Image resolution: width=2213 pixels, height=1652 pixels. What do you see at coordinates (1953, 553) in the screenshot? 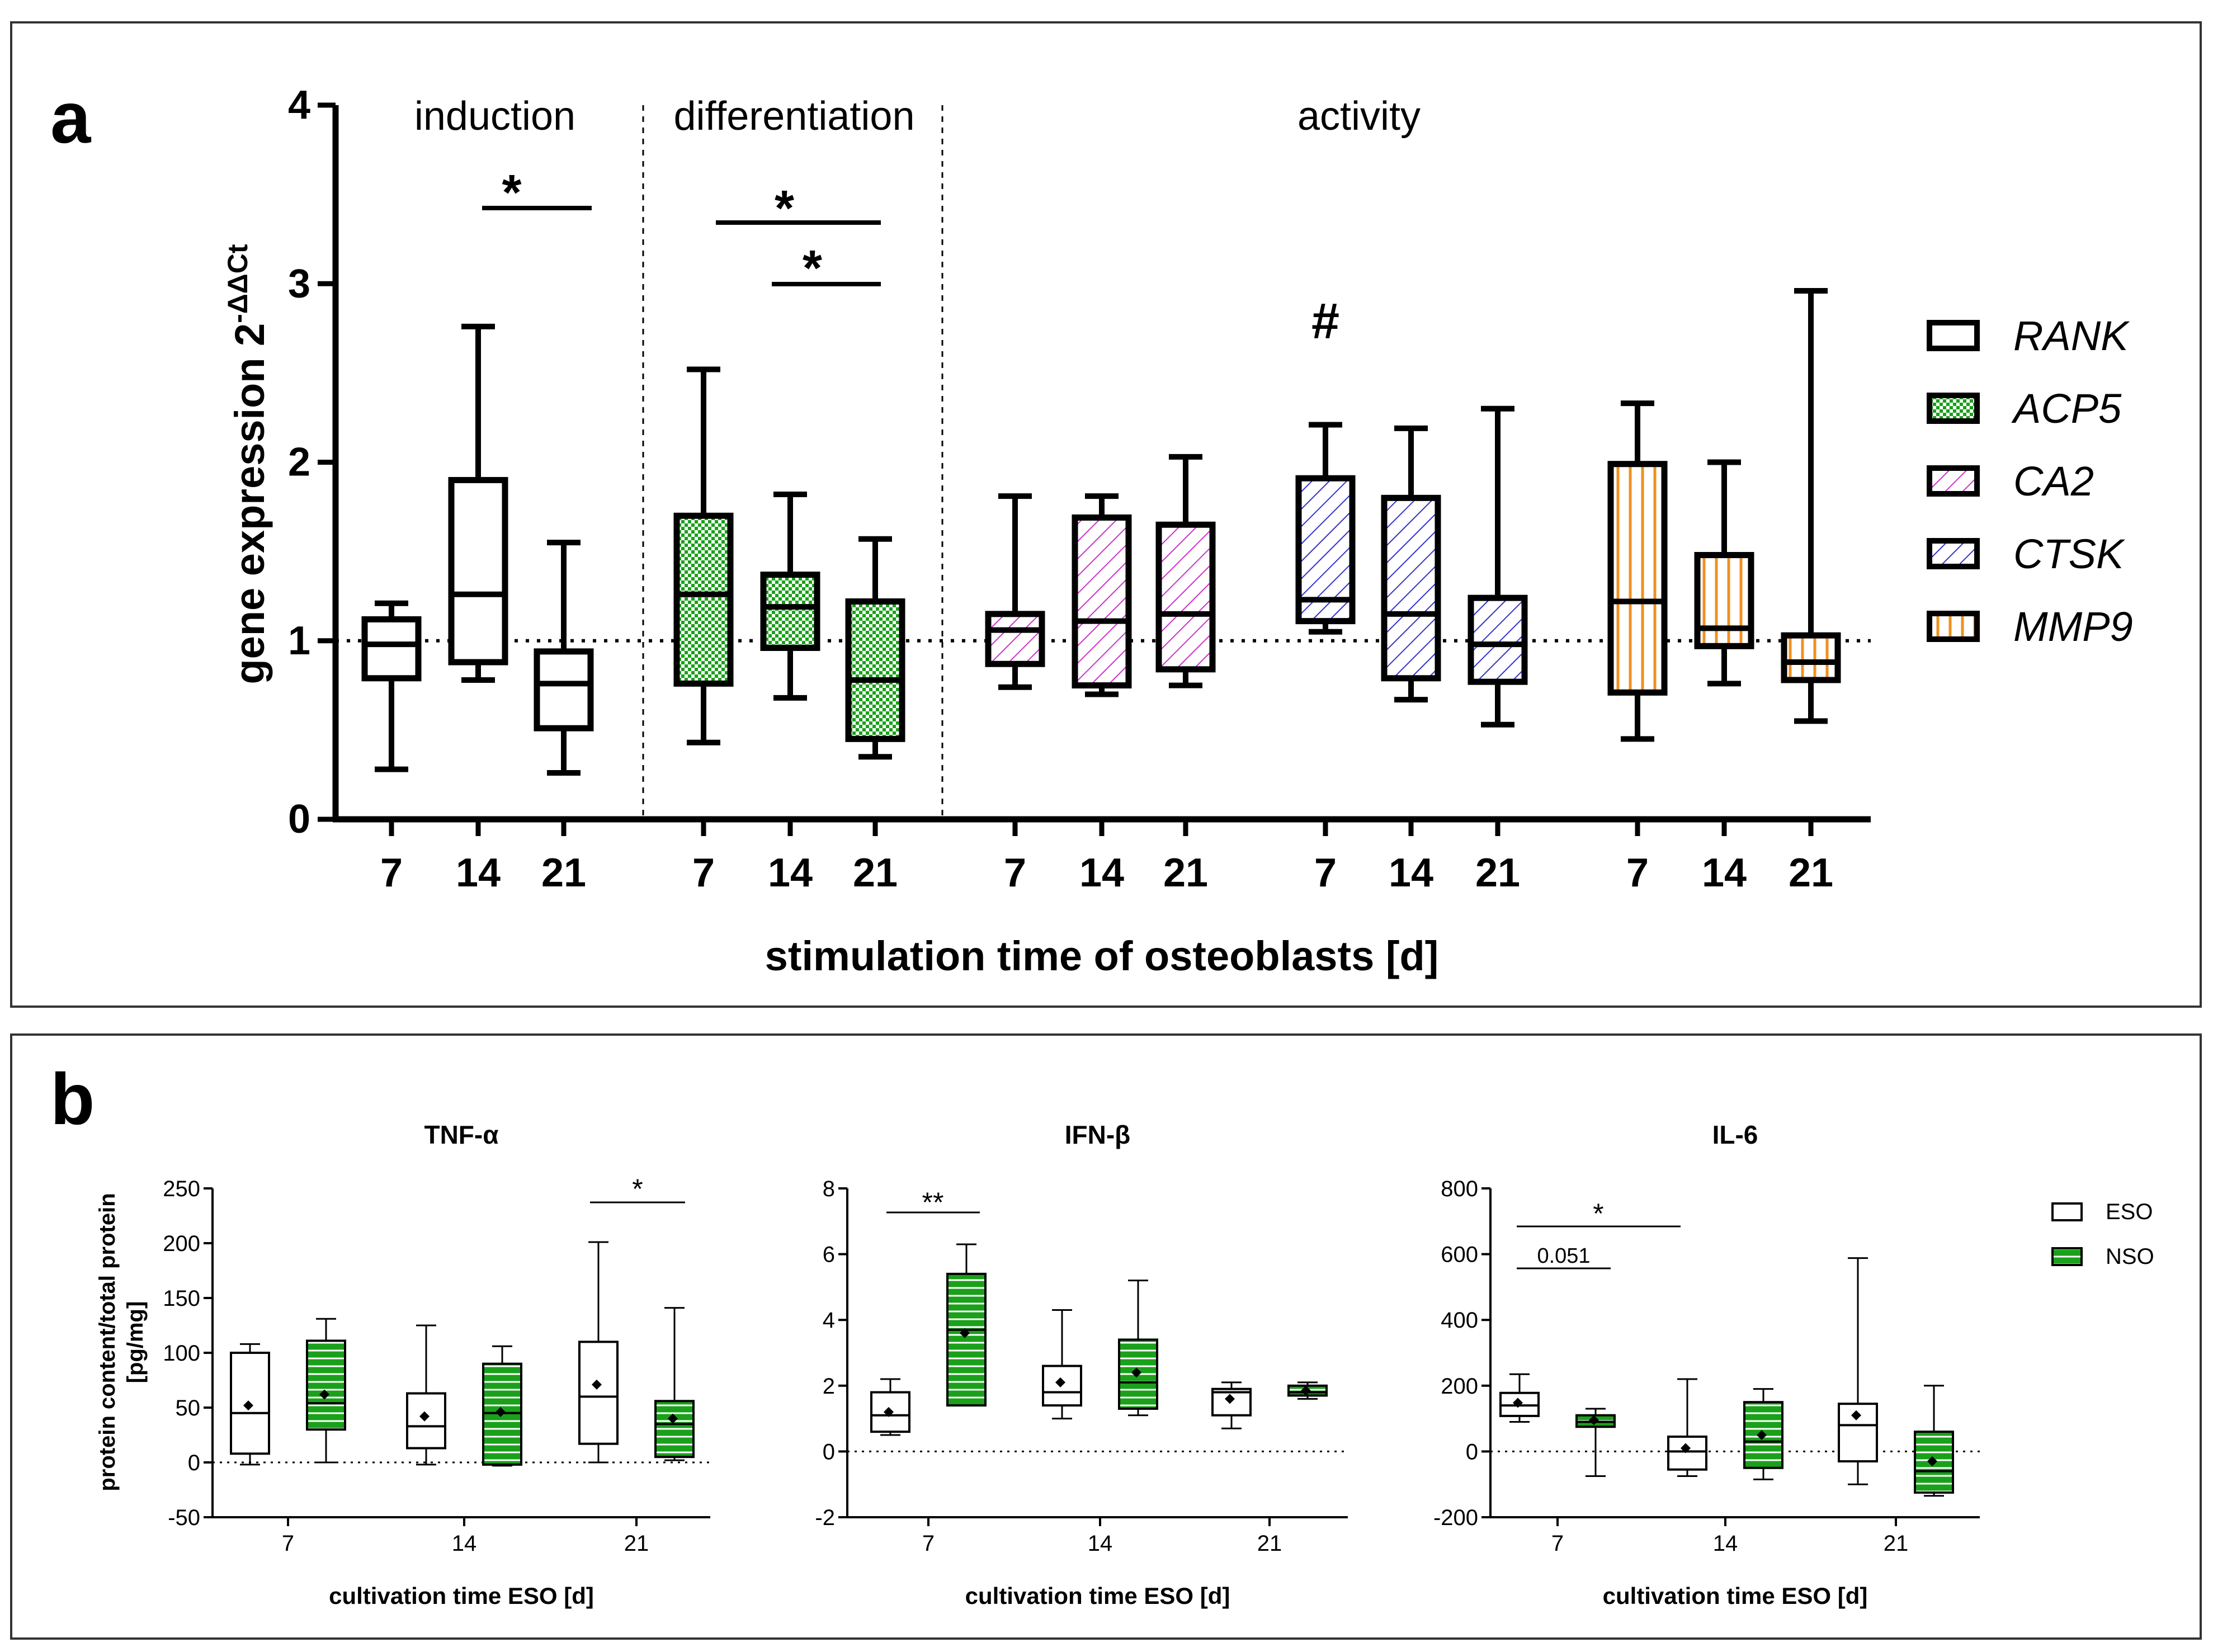
I see `legend-swatch-ctsk` at bounding box center [1953, 553].